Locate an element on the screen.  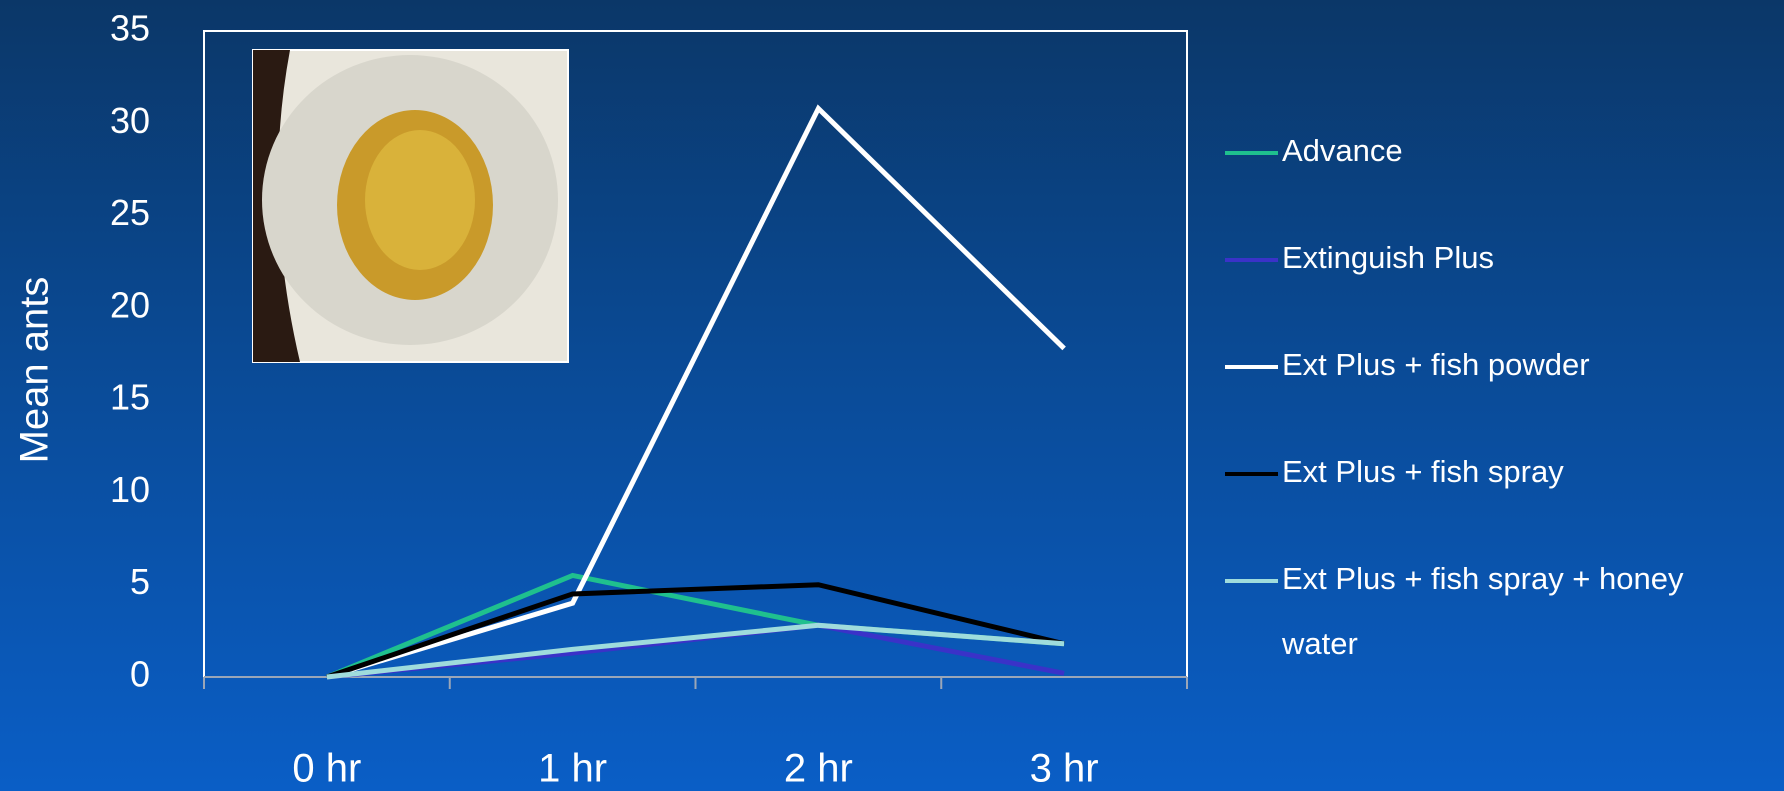
y-tick-label: 0 is located at coordinates (140, 674).